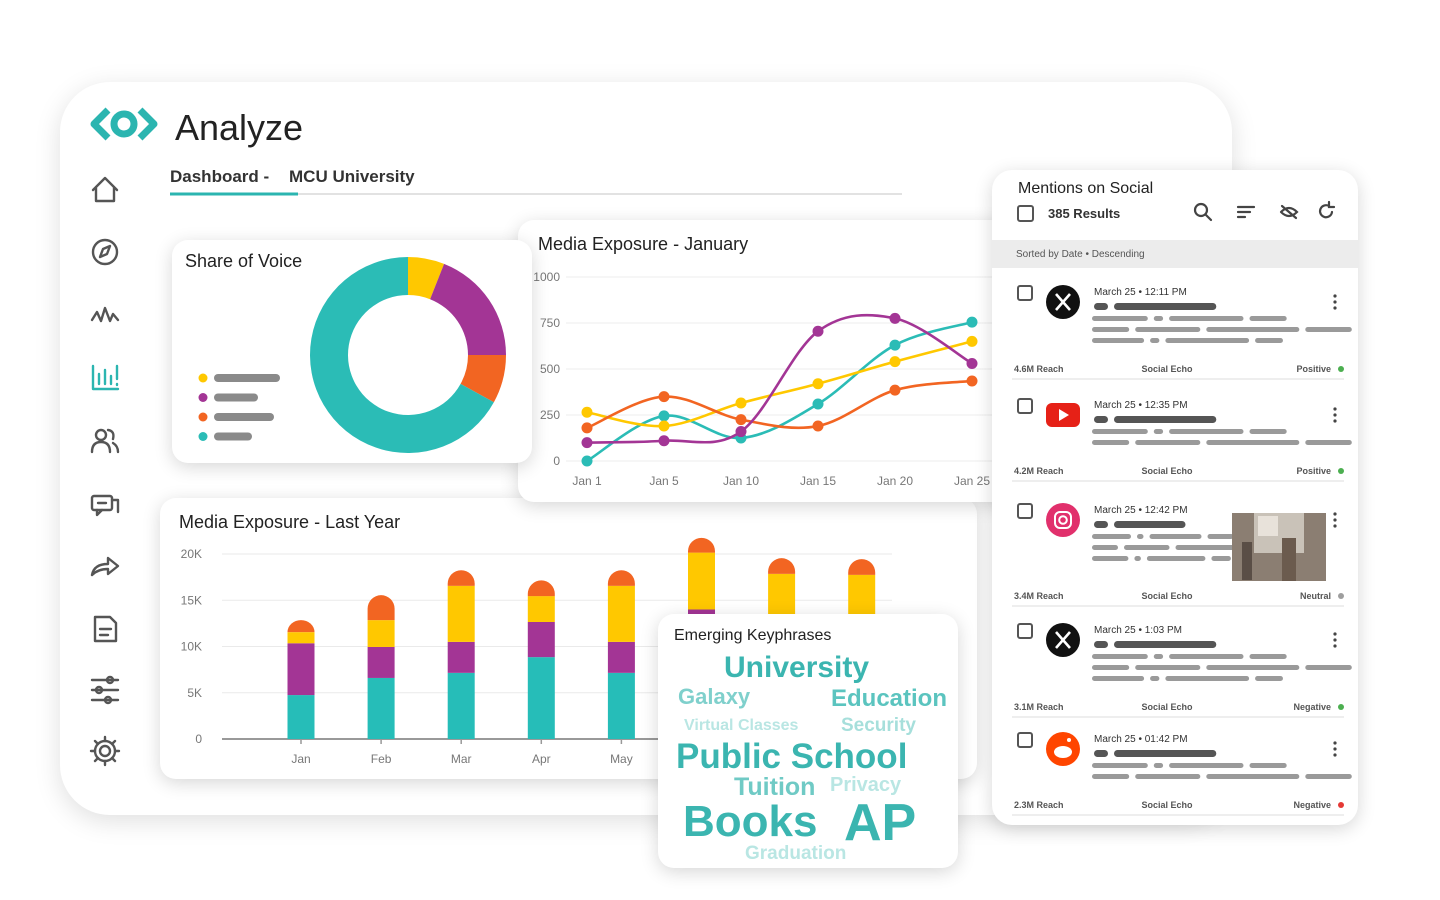  What do you see at coordinates (105, 751) in the screenshot?
I see `nav-gear` at bounding box center [105, 751].